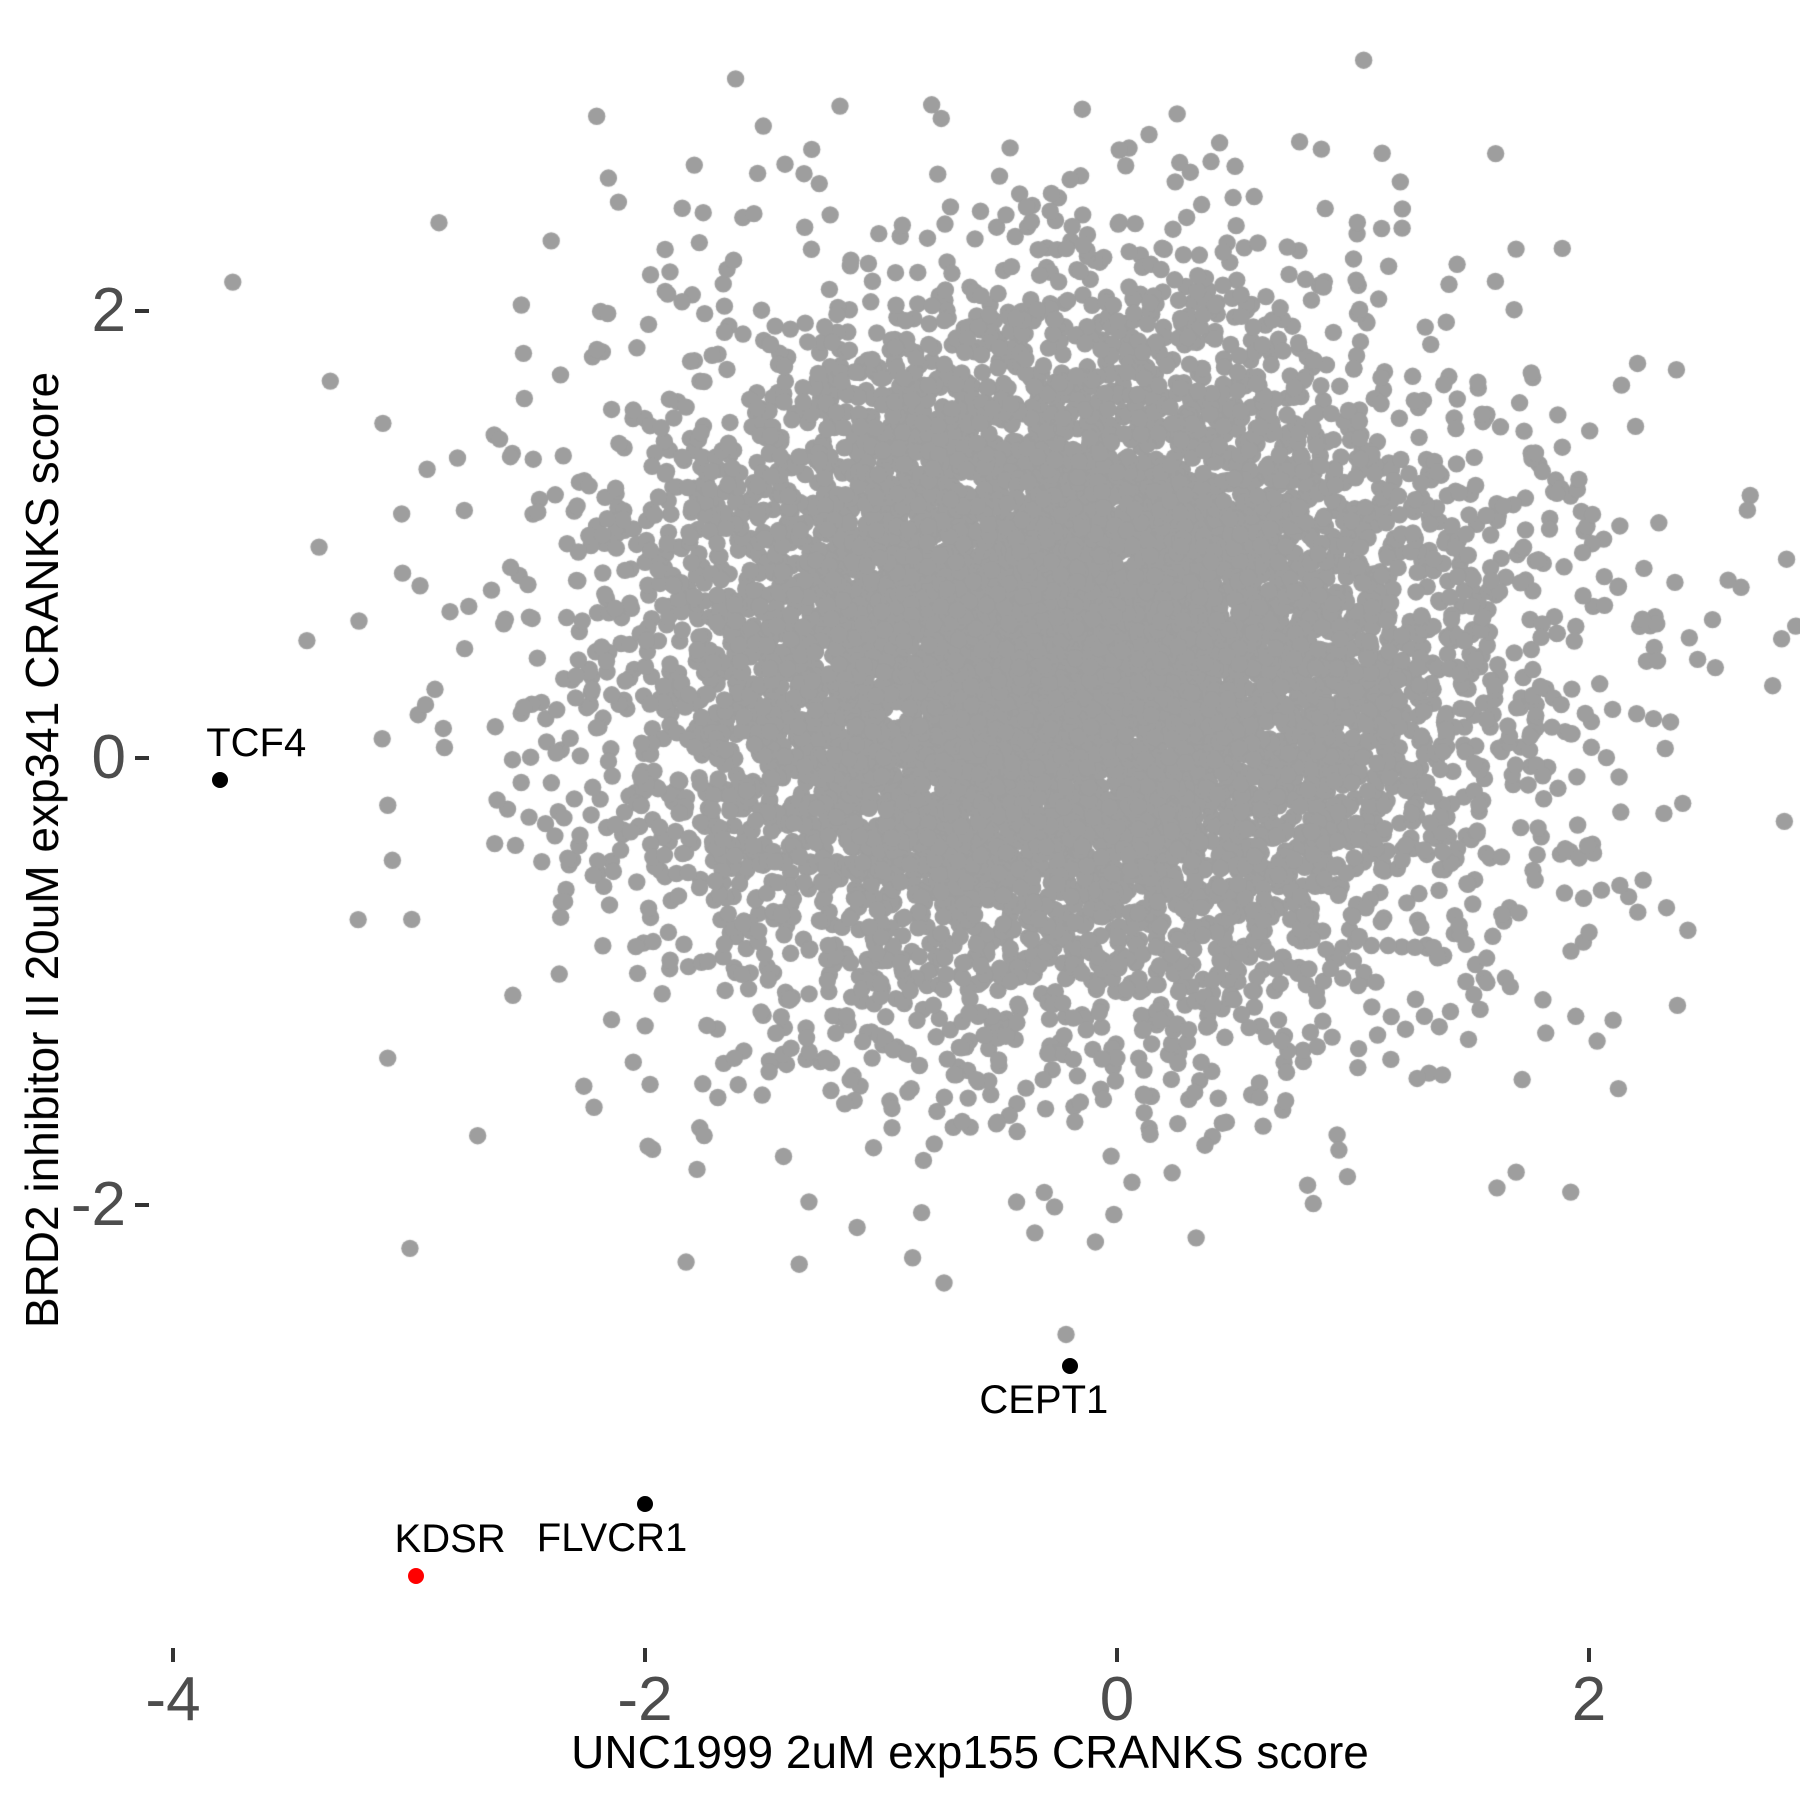 The height and width of the screenshot is (1800, 1800). Describe the element at coordinates (970, 1752) in the screenshot. I see `x-axis-title: UNC1999 2uM exp155 CRANKS score` at that location.